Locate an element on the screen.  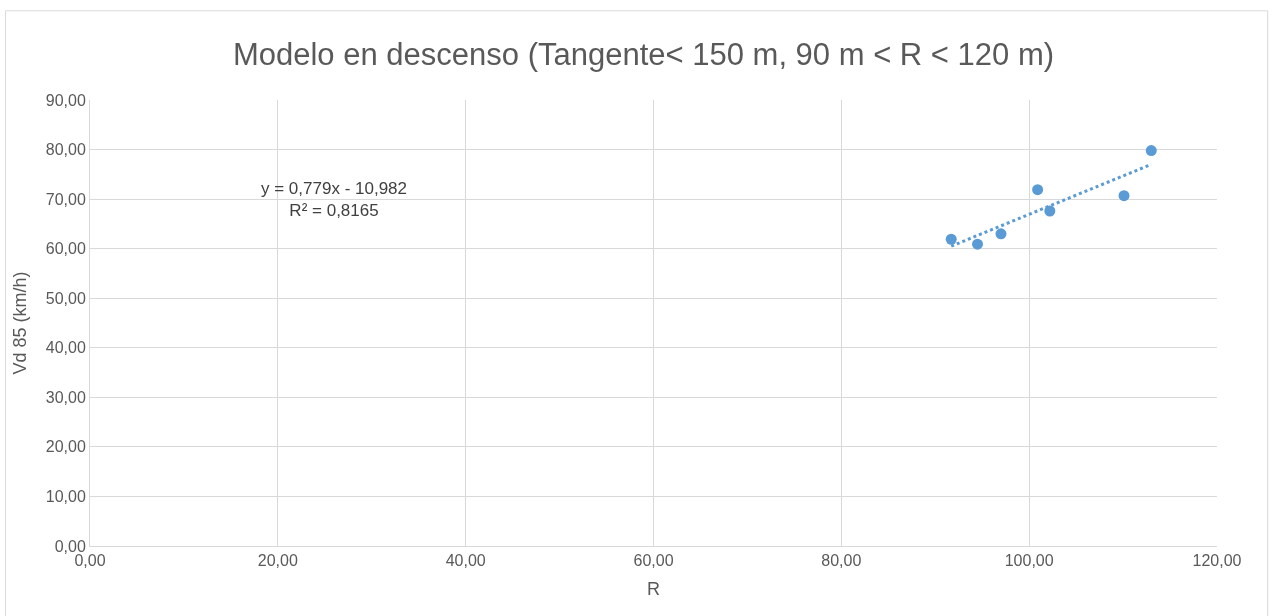
y-tick-label: 20,00 is located at coordinates (65, 447).